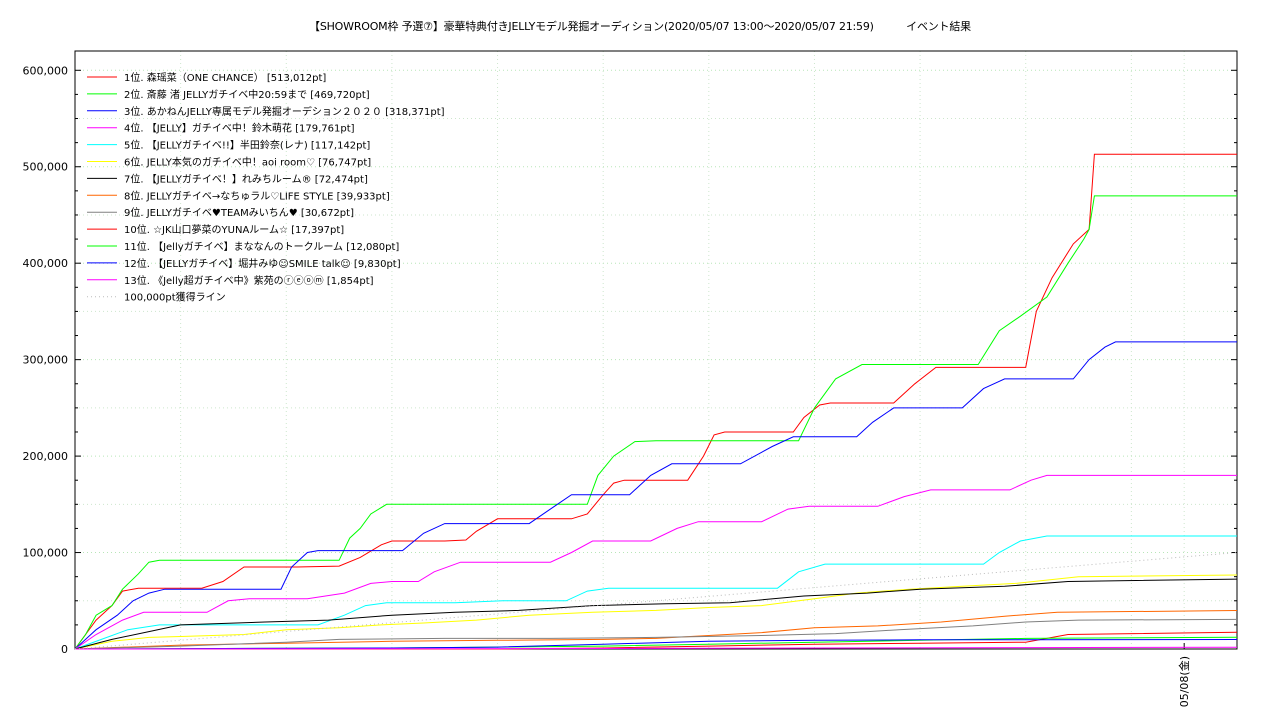 The width and height of the screenshot is (1280, 720). Describe the element at coordinates (46, 456) in the screenshot. I see `y-tick-label: 200,000` at that location.